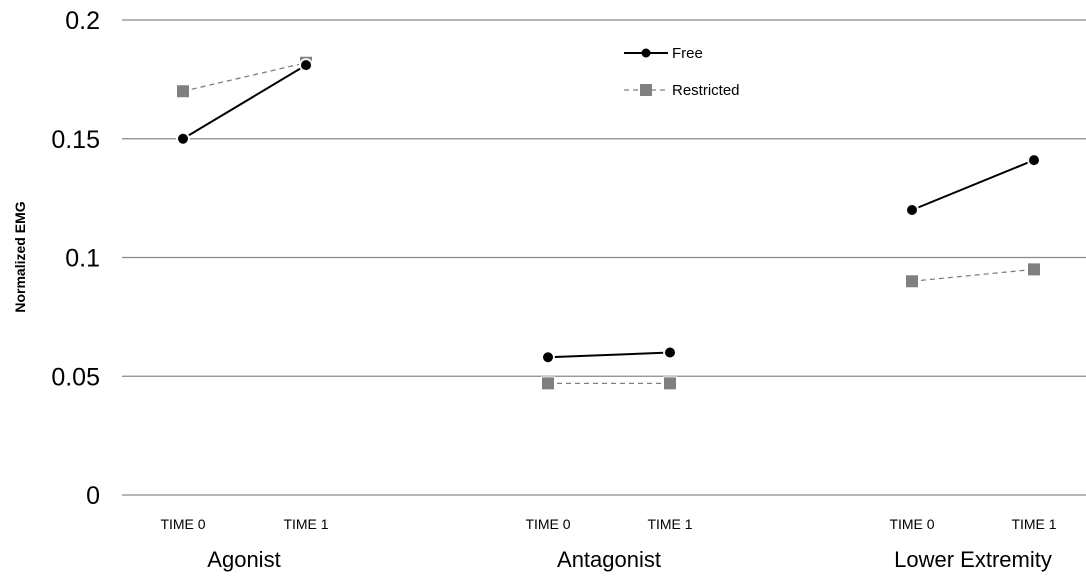 The image size is (1086, 576). What do you see at coordinates (687, 53) in the screenshot?
I see `legend-label: Free` at bounding box center [687, 53].